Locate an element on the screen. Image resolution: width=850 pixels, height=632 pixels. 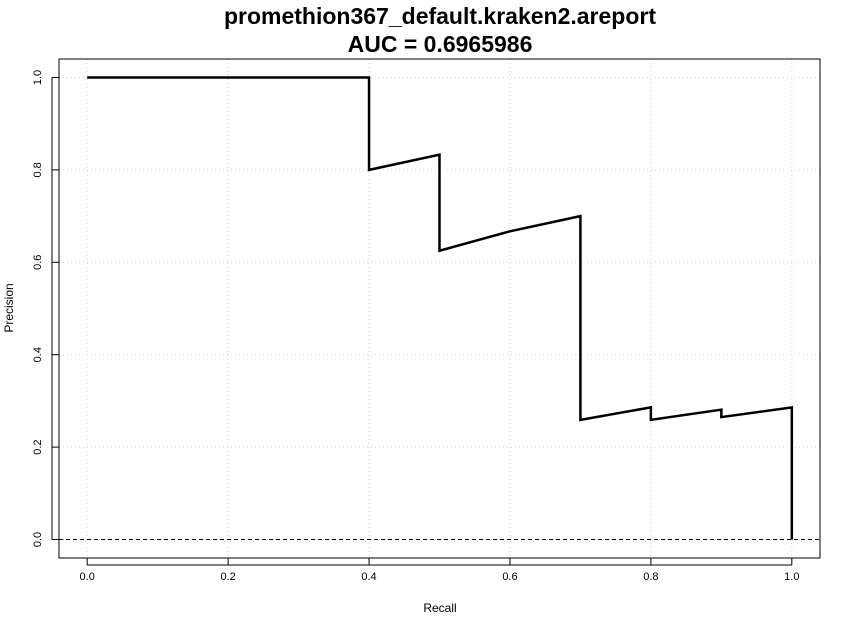
y-tick-label: 1.0 is located at coordinates (38, 77).